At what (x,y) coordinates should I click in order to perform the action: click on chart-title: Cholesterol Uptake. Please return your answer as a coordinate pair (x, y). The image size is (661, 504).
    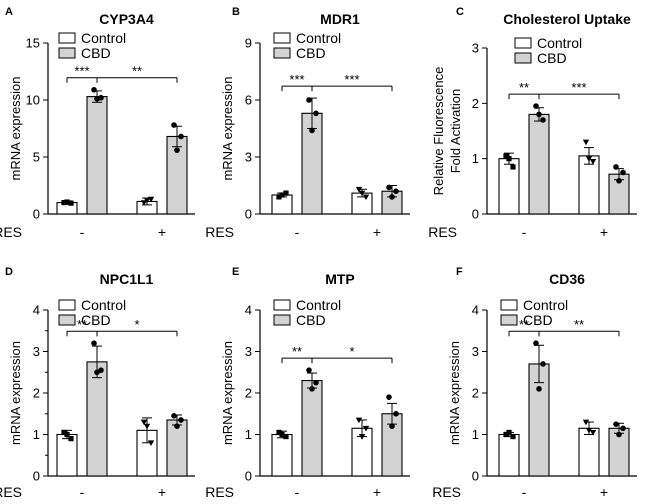
    Looking at the image, I should click on (567, 19).